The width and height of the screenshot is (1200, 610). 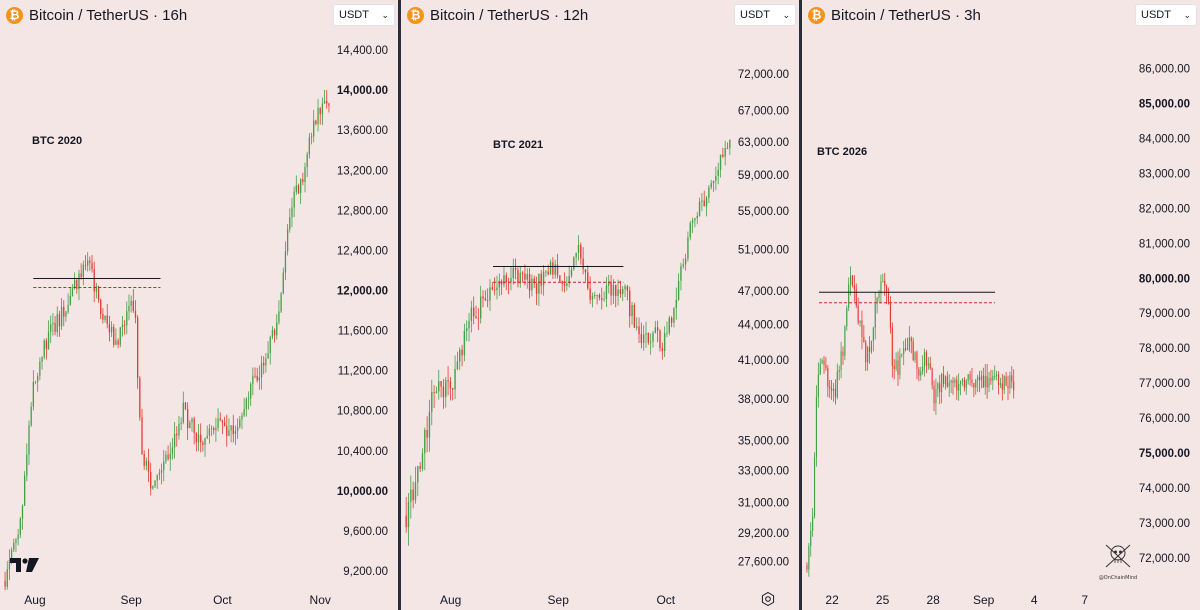 I want to click on y-tick-label: 27,600.00, so click(x=763, y=562).